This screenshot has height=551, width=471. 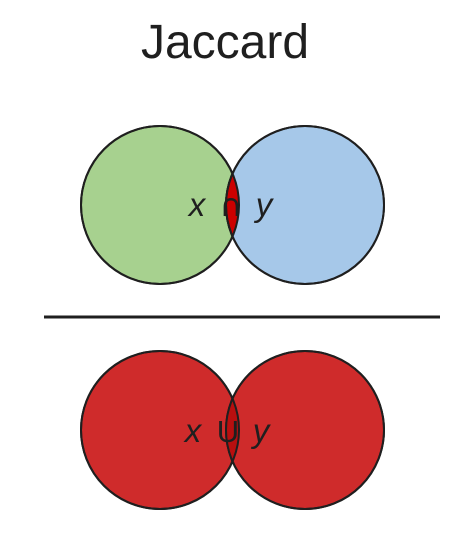 I want to click on union-label-x: x, so click(x=193, y=430).